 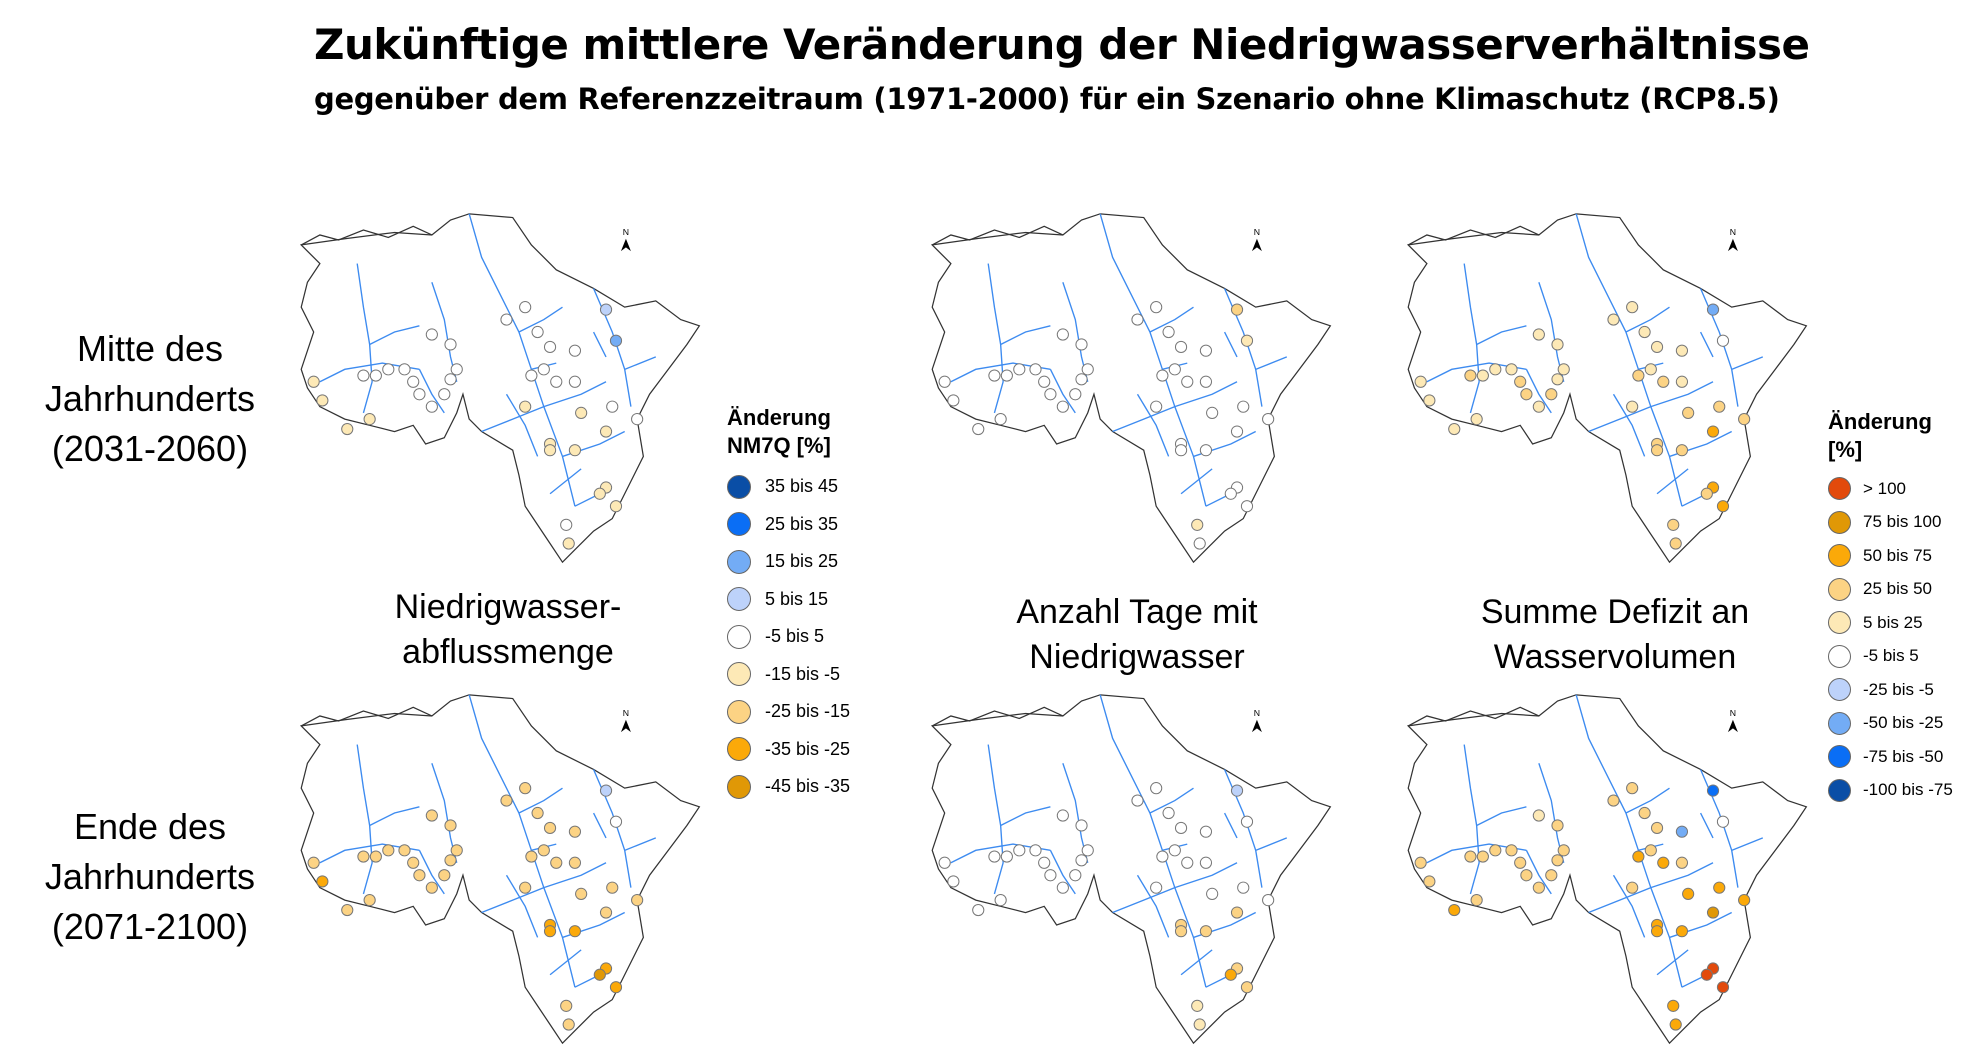 What do you see at coordinates (797, 598) in the screenshot?
I see `legend-label: 5 bis 15` at bounding box center [797, 598].